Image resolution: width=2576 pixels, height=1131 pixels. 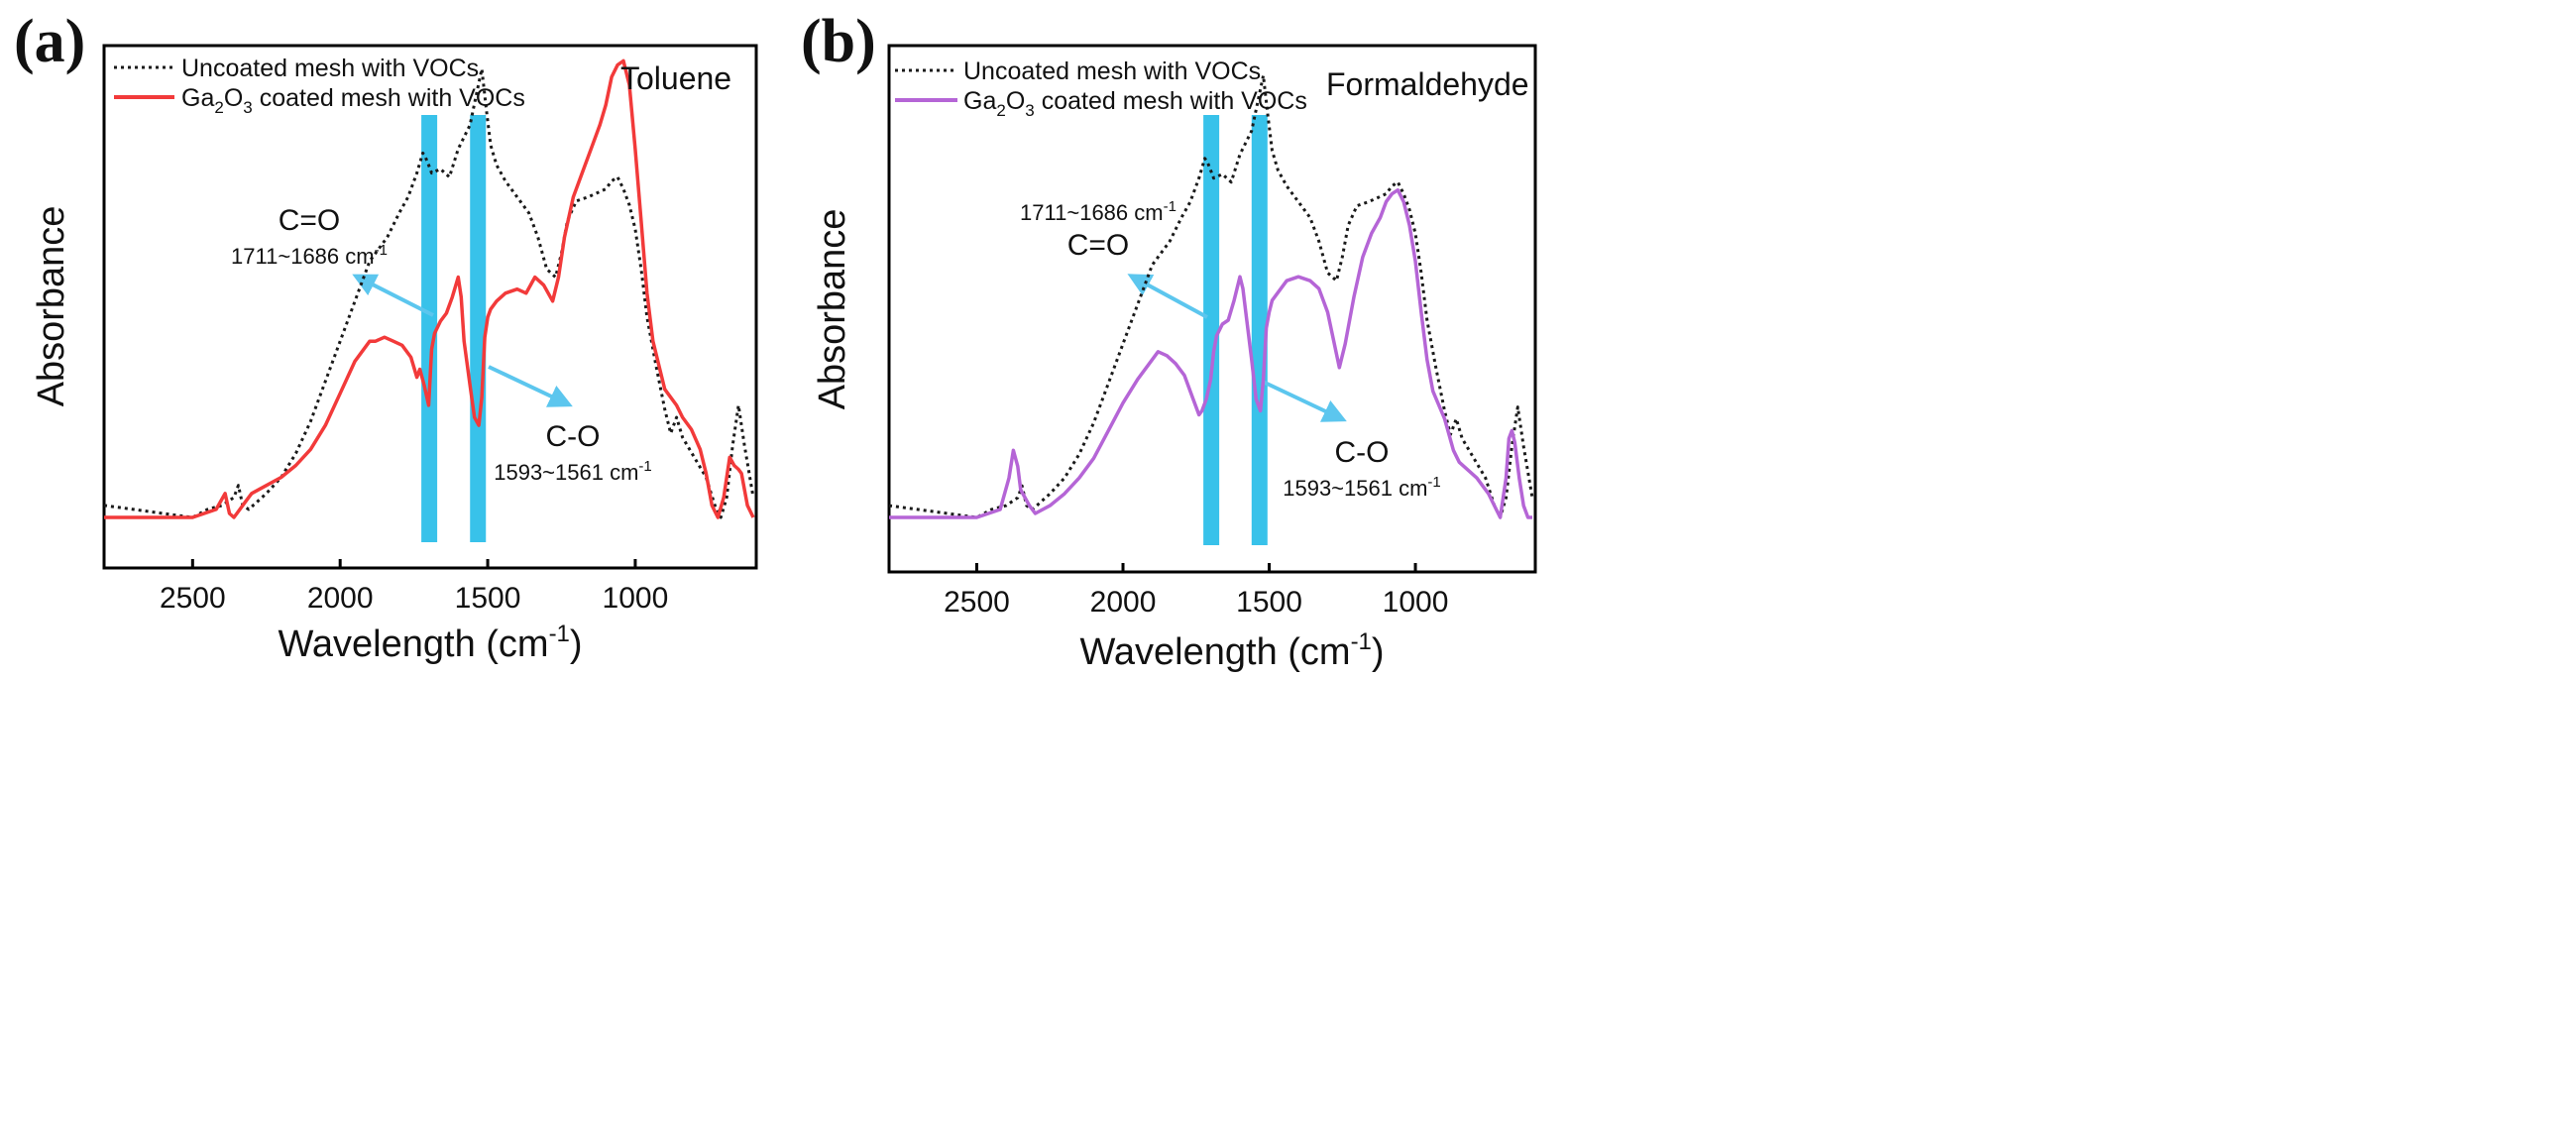 What do you see at coordinates (51, 306) in the screenshot?
I see `panel-a-ylabel: Absorbance` at bounding box center [51, 306].